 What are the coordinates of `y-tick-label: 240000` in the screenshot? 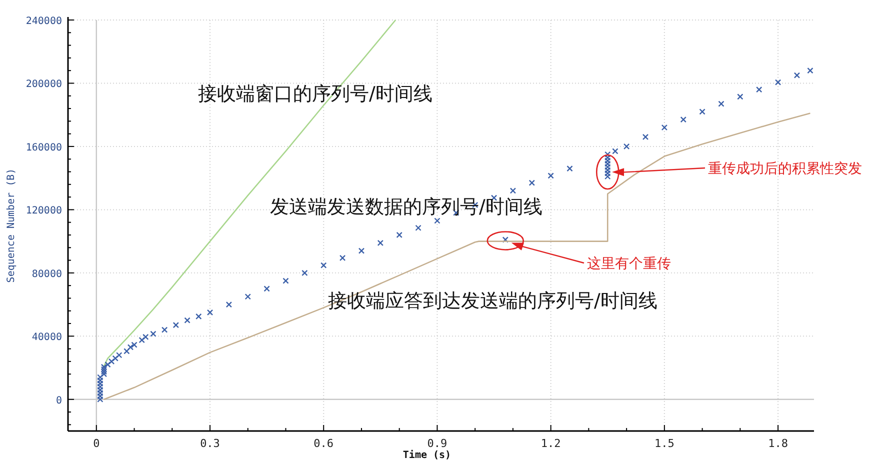 It's located at (44, 21).